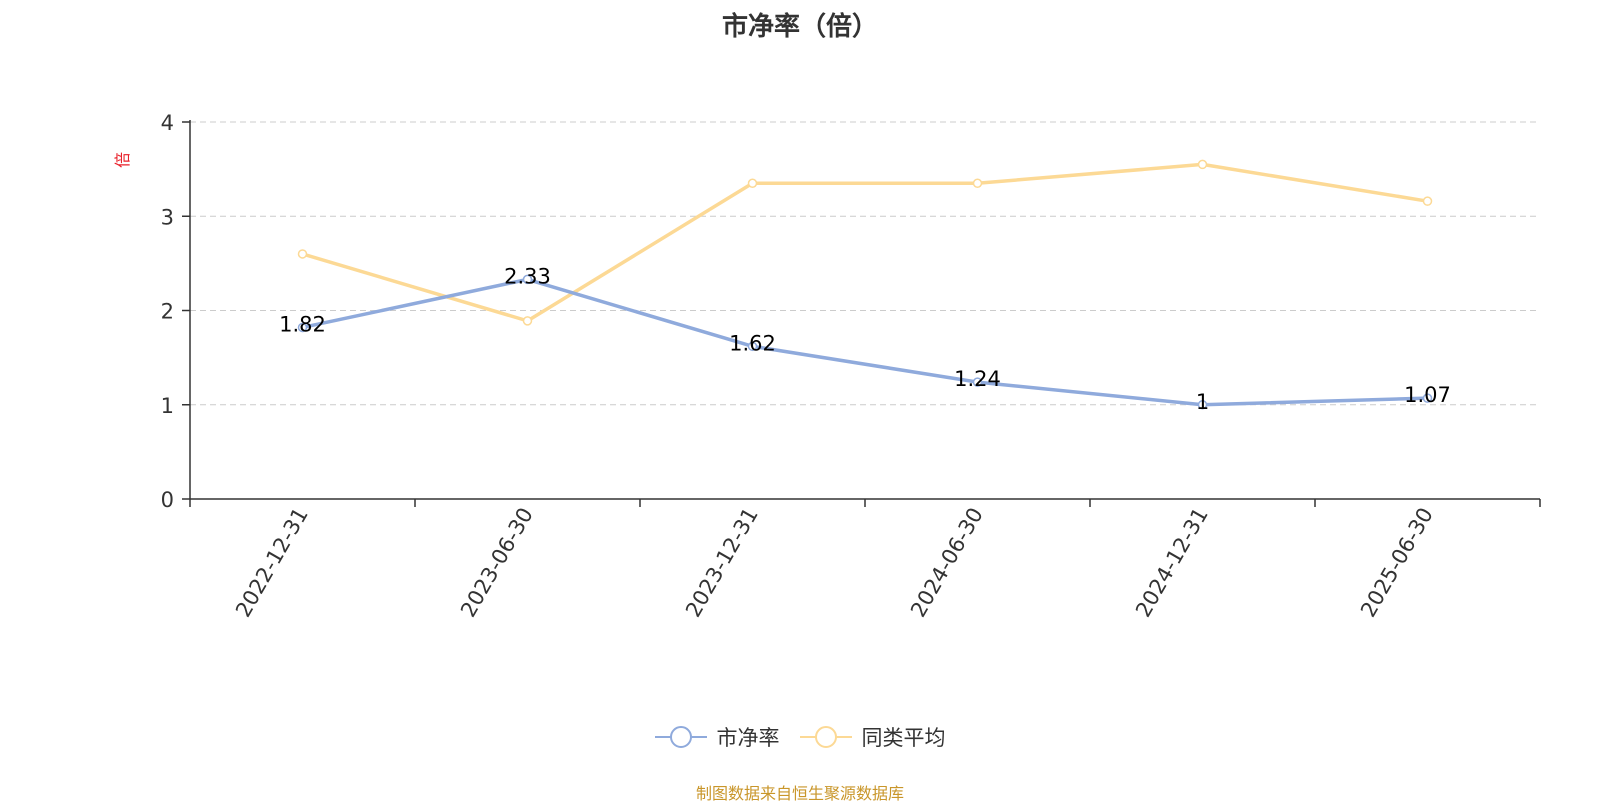  I want to click on y-tick-label-3: 3, so click(167, 217).